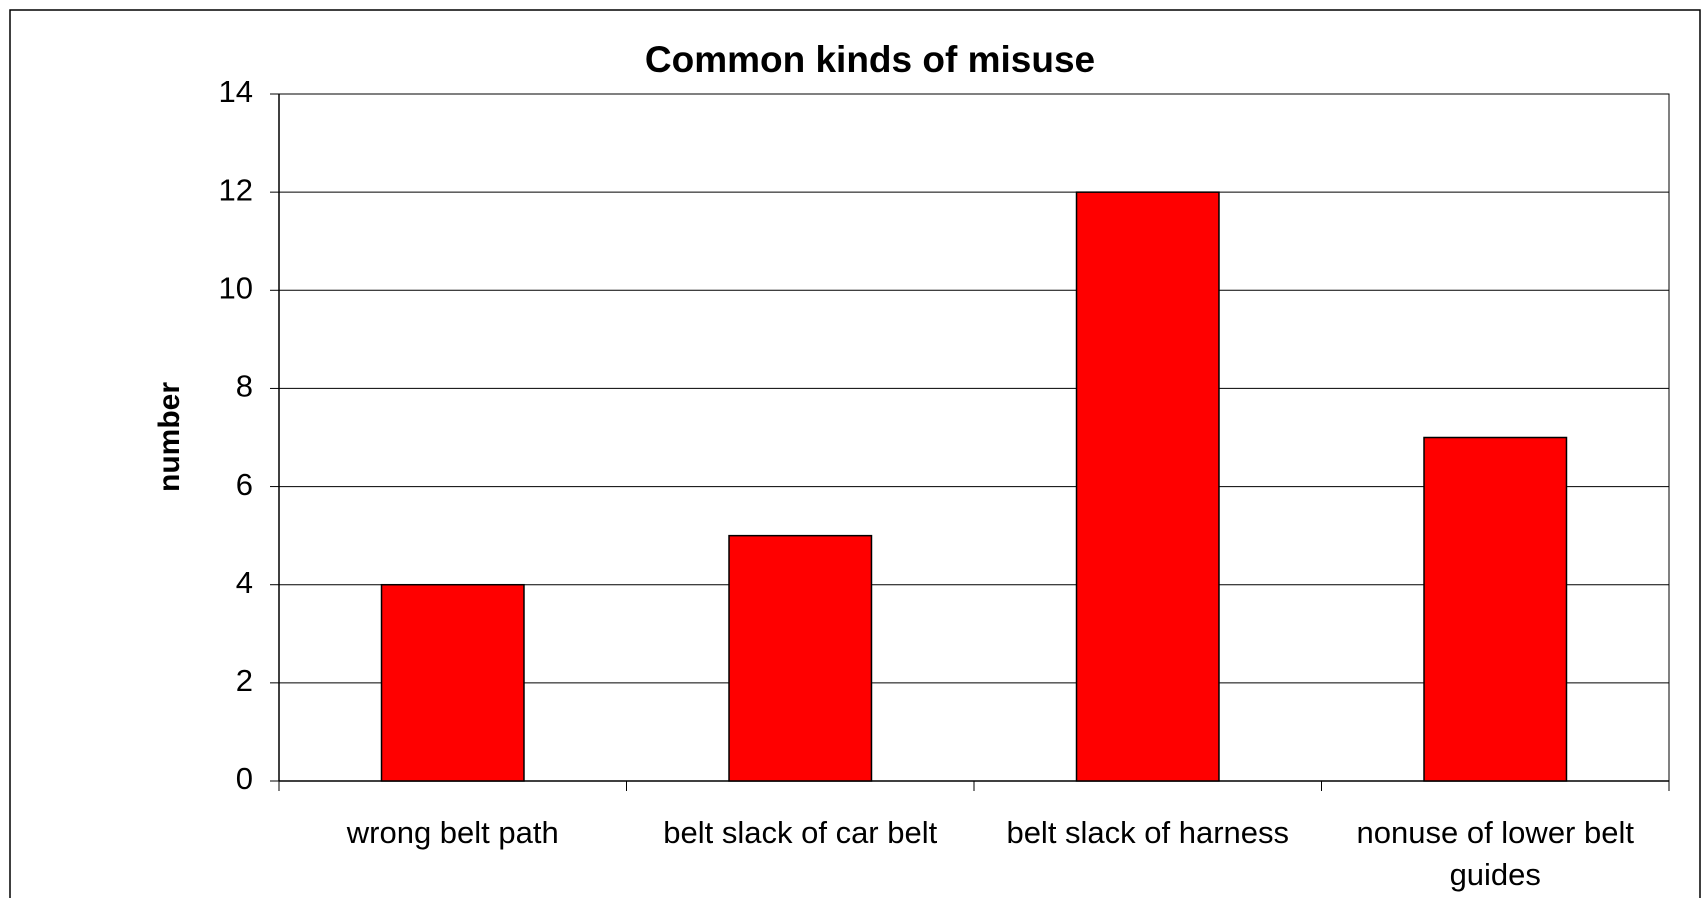 The width and height of the screenshot is (1707, 898). What do you see at coordinates (244, 386) in the screenshot?
I see `y-tick-label: 8` at bounding box center [244, 386].